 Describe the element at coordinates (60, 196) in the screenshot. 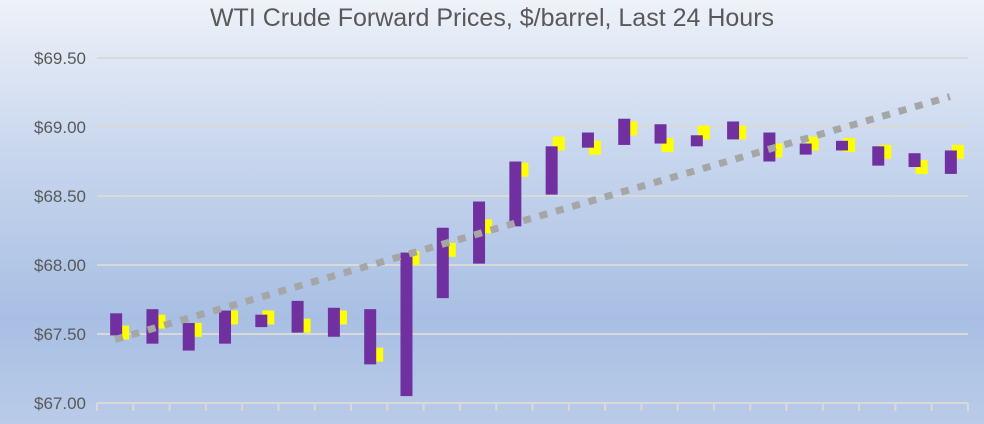

I see `y-tick-label: $68.50` at that location.